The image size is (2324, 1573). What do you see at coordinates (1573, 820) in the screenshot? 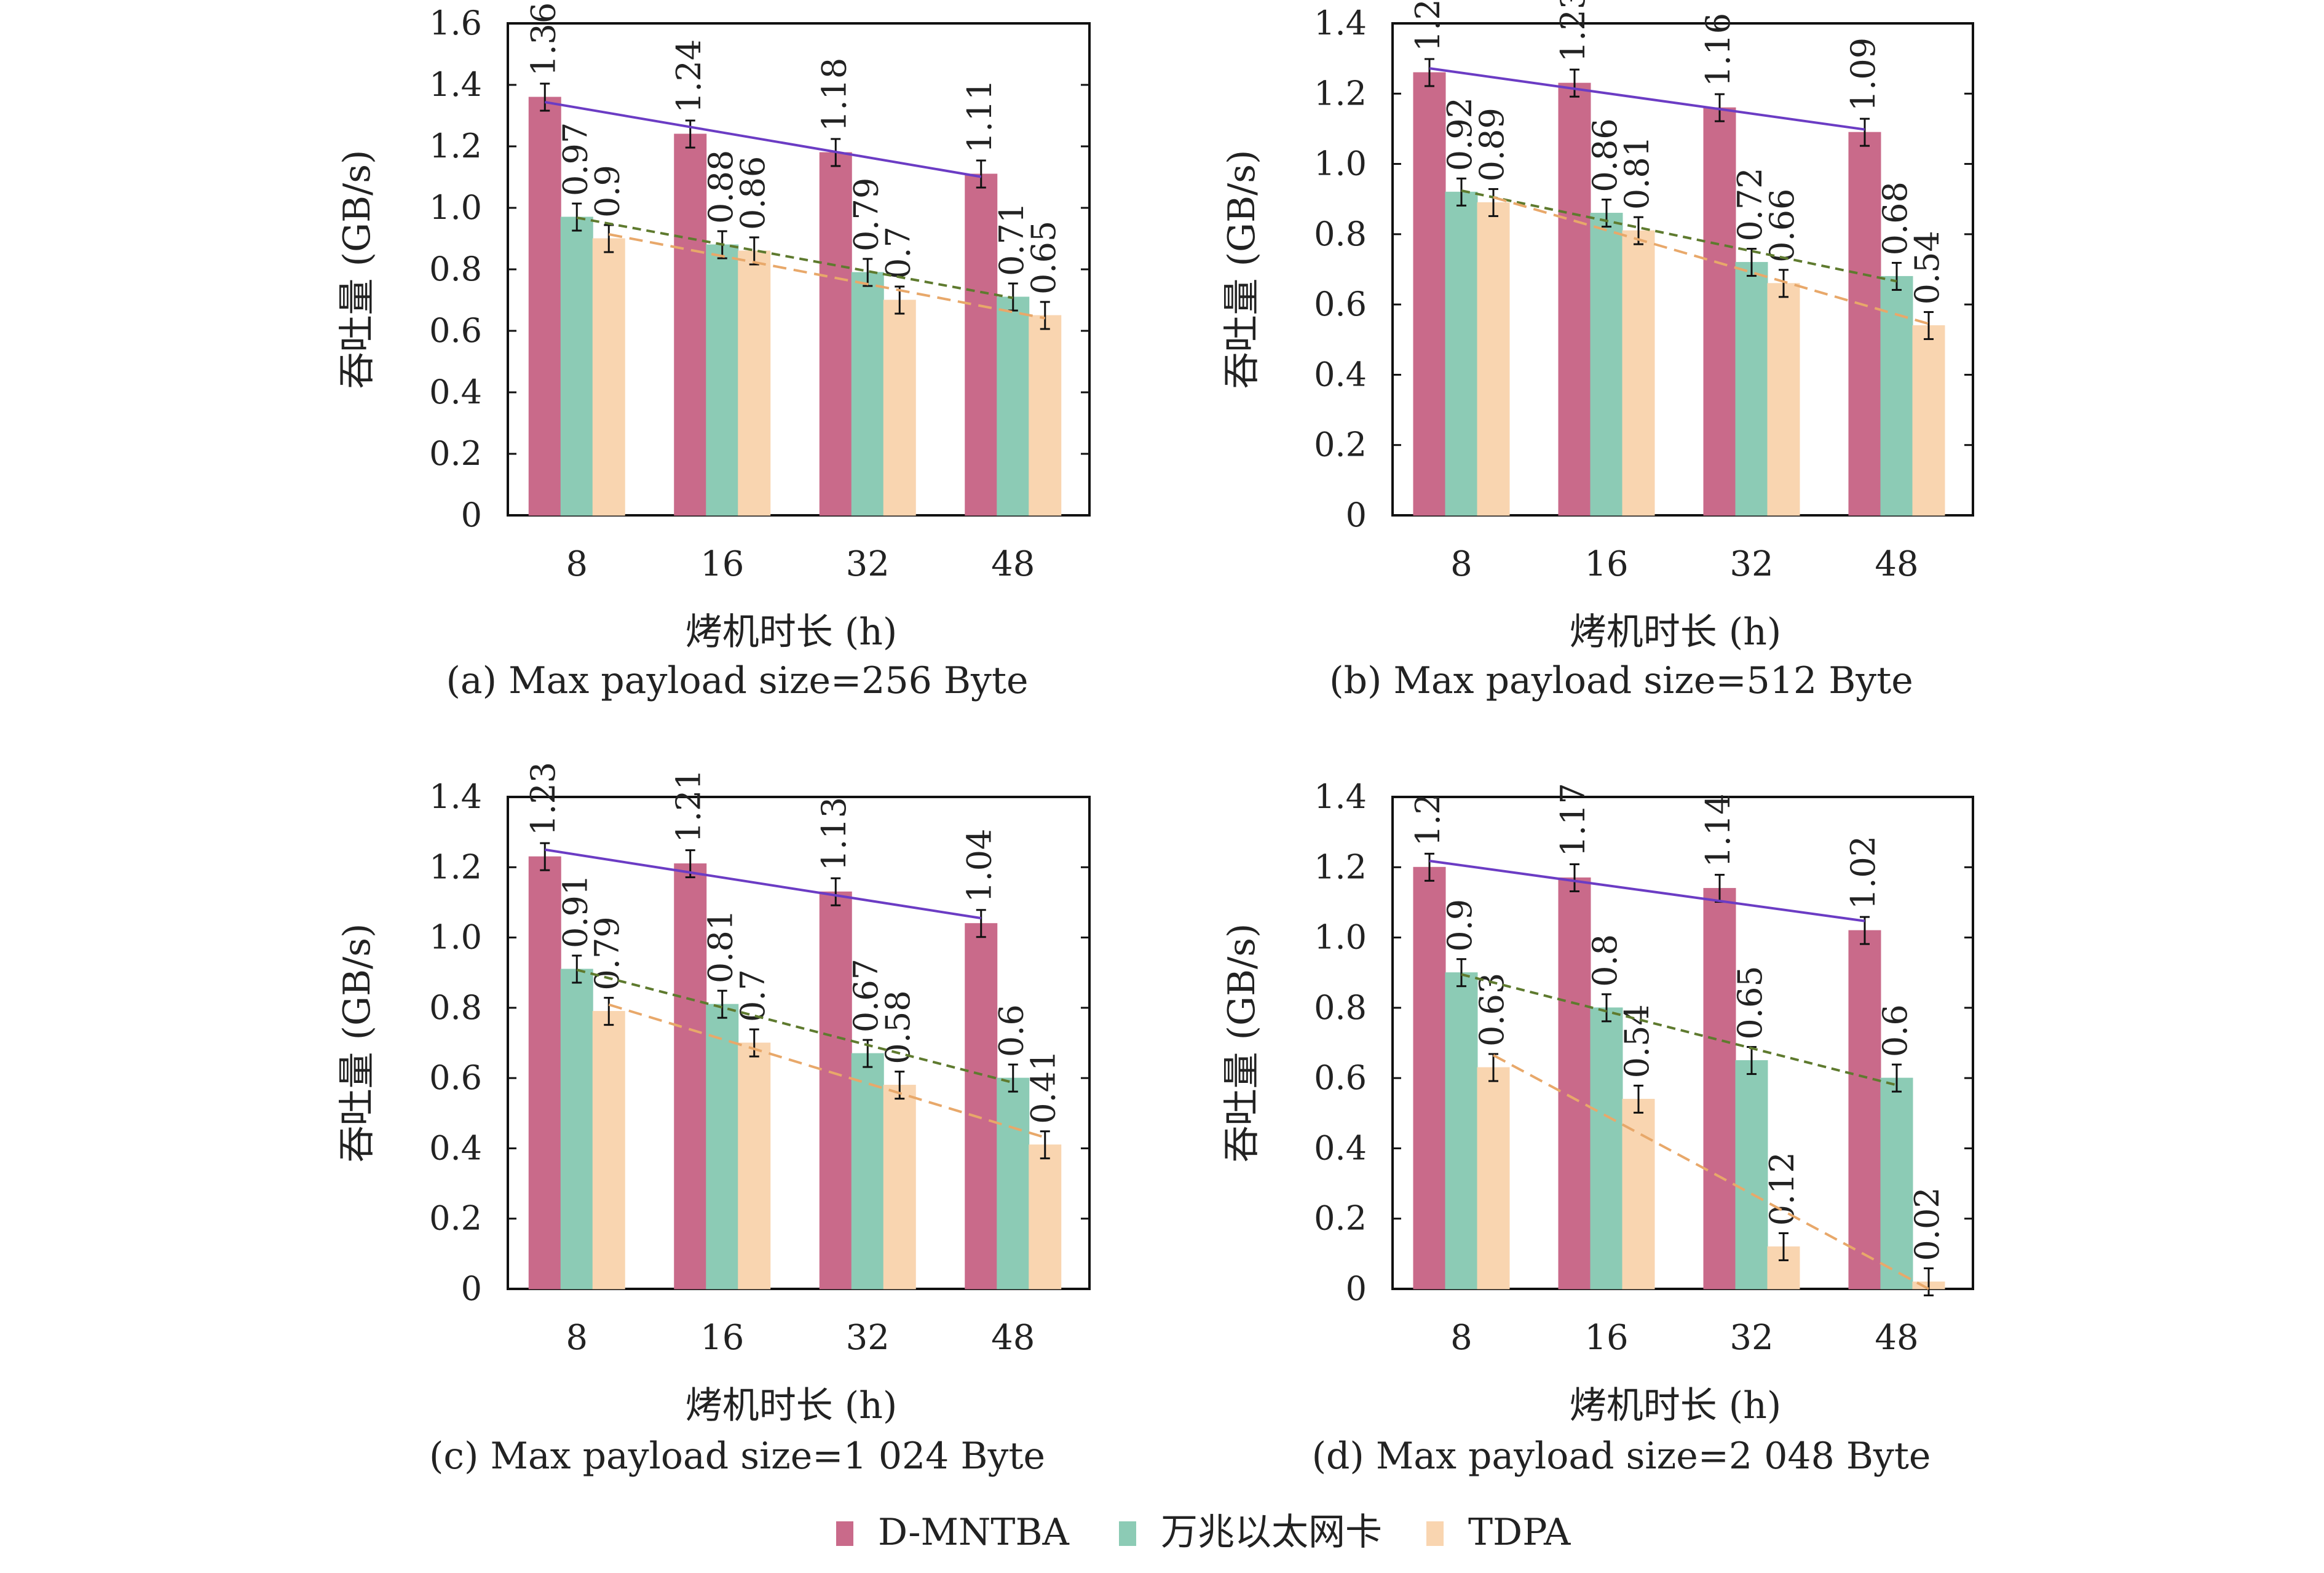
I see `data-label: 1.17` at bounding box center [1573, 820].